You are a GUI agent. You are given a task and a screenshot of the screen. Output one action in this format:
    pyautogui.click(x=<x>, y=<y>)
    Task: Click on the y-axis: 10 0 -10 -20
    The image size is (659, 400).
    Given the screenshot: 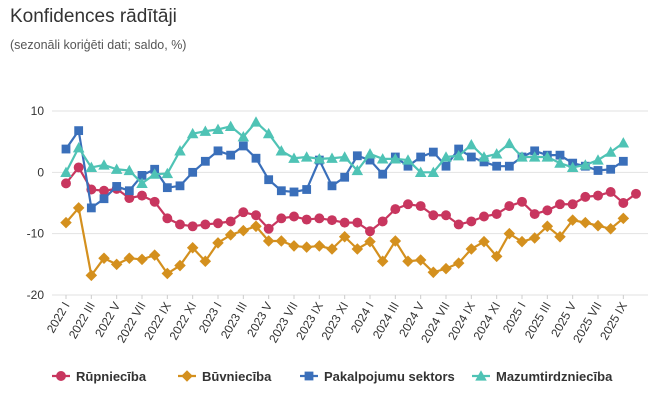 What is the action you would take?
    pyautogui.click(x=36, y=203)
    